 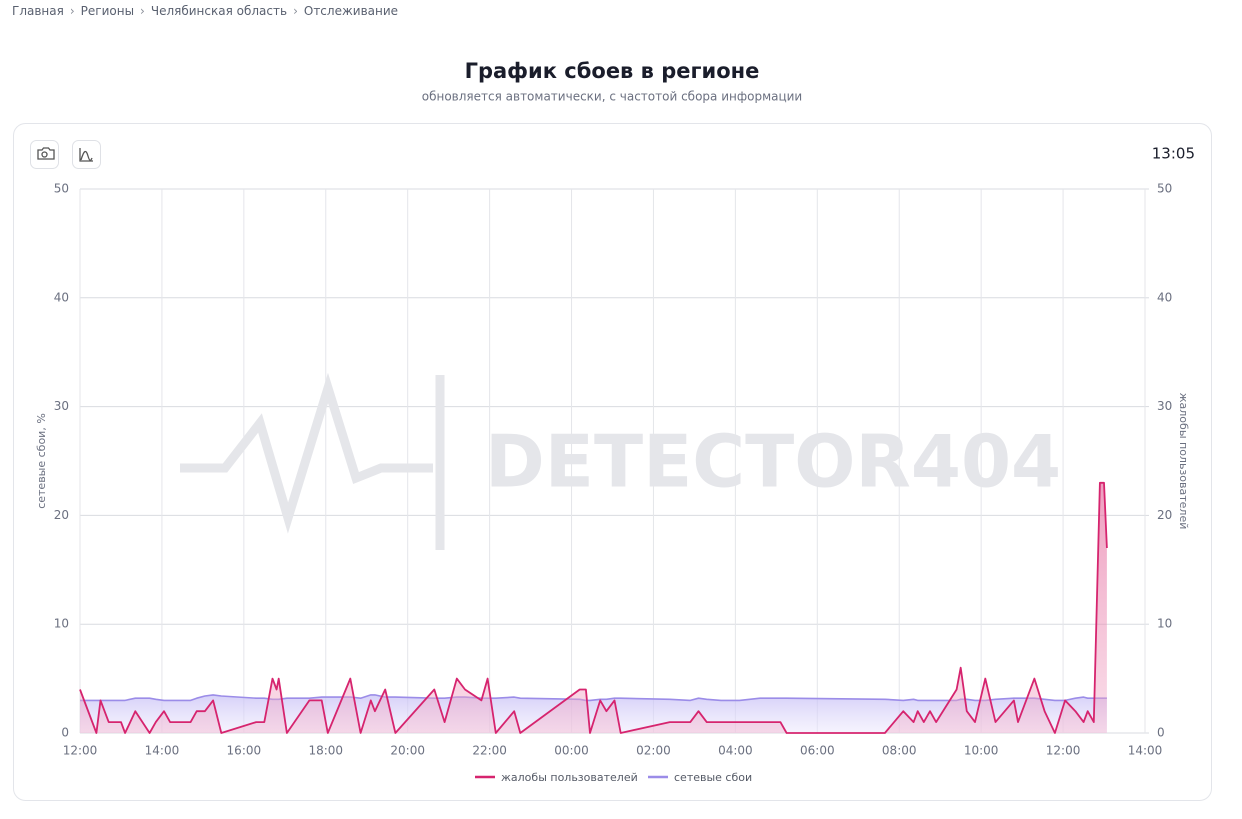 I want to click on y-axis-title: сетевые сбои, %, so click(x=41, y=461).